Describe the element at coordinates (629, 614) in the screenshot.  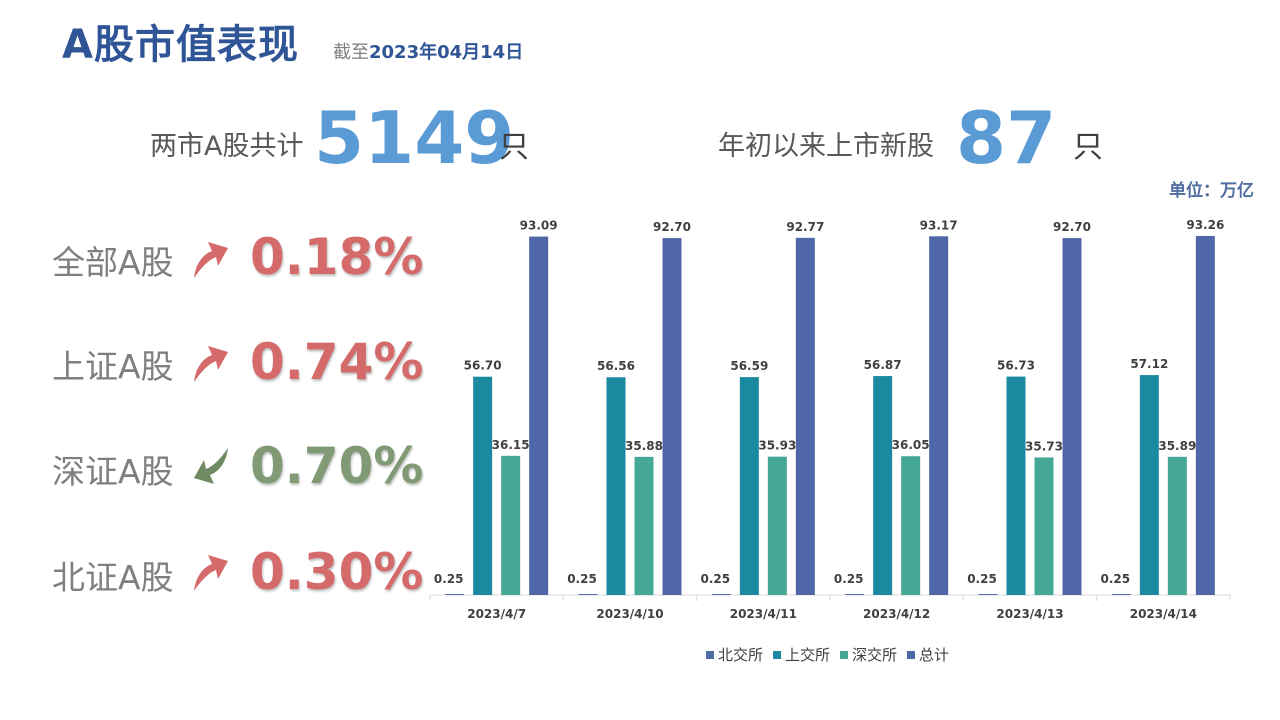
I see `x-tick-label: 2023/4/10` at that location.